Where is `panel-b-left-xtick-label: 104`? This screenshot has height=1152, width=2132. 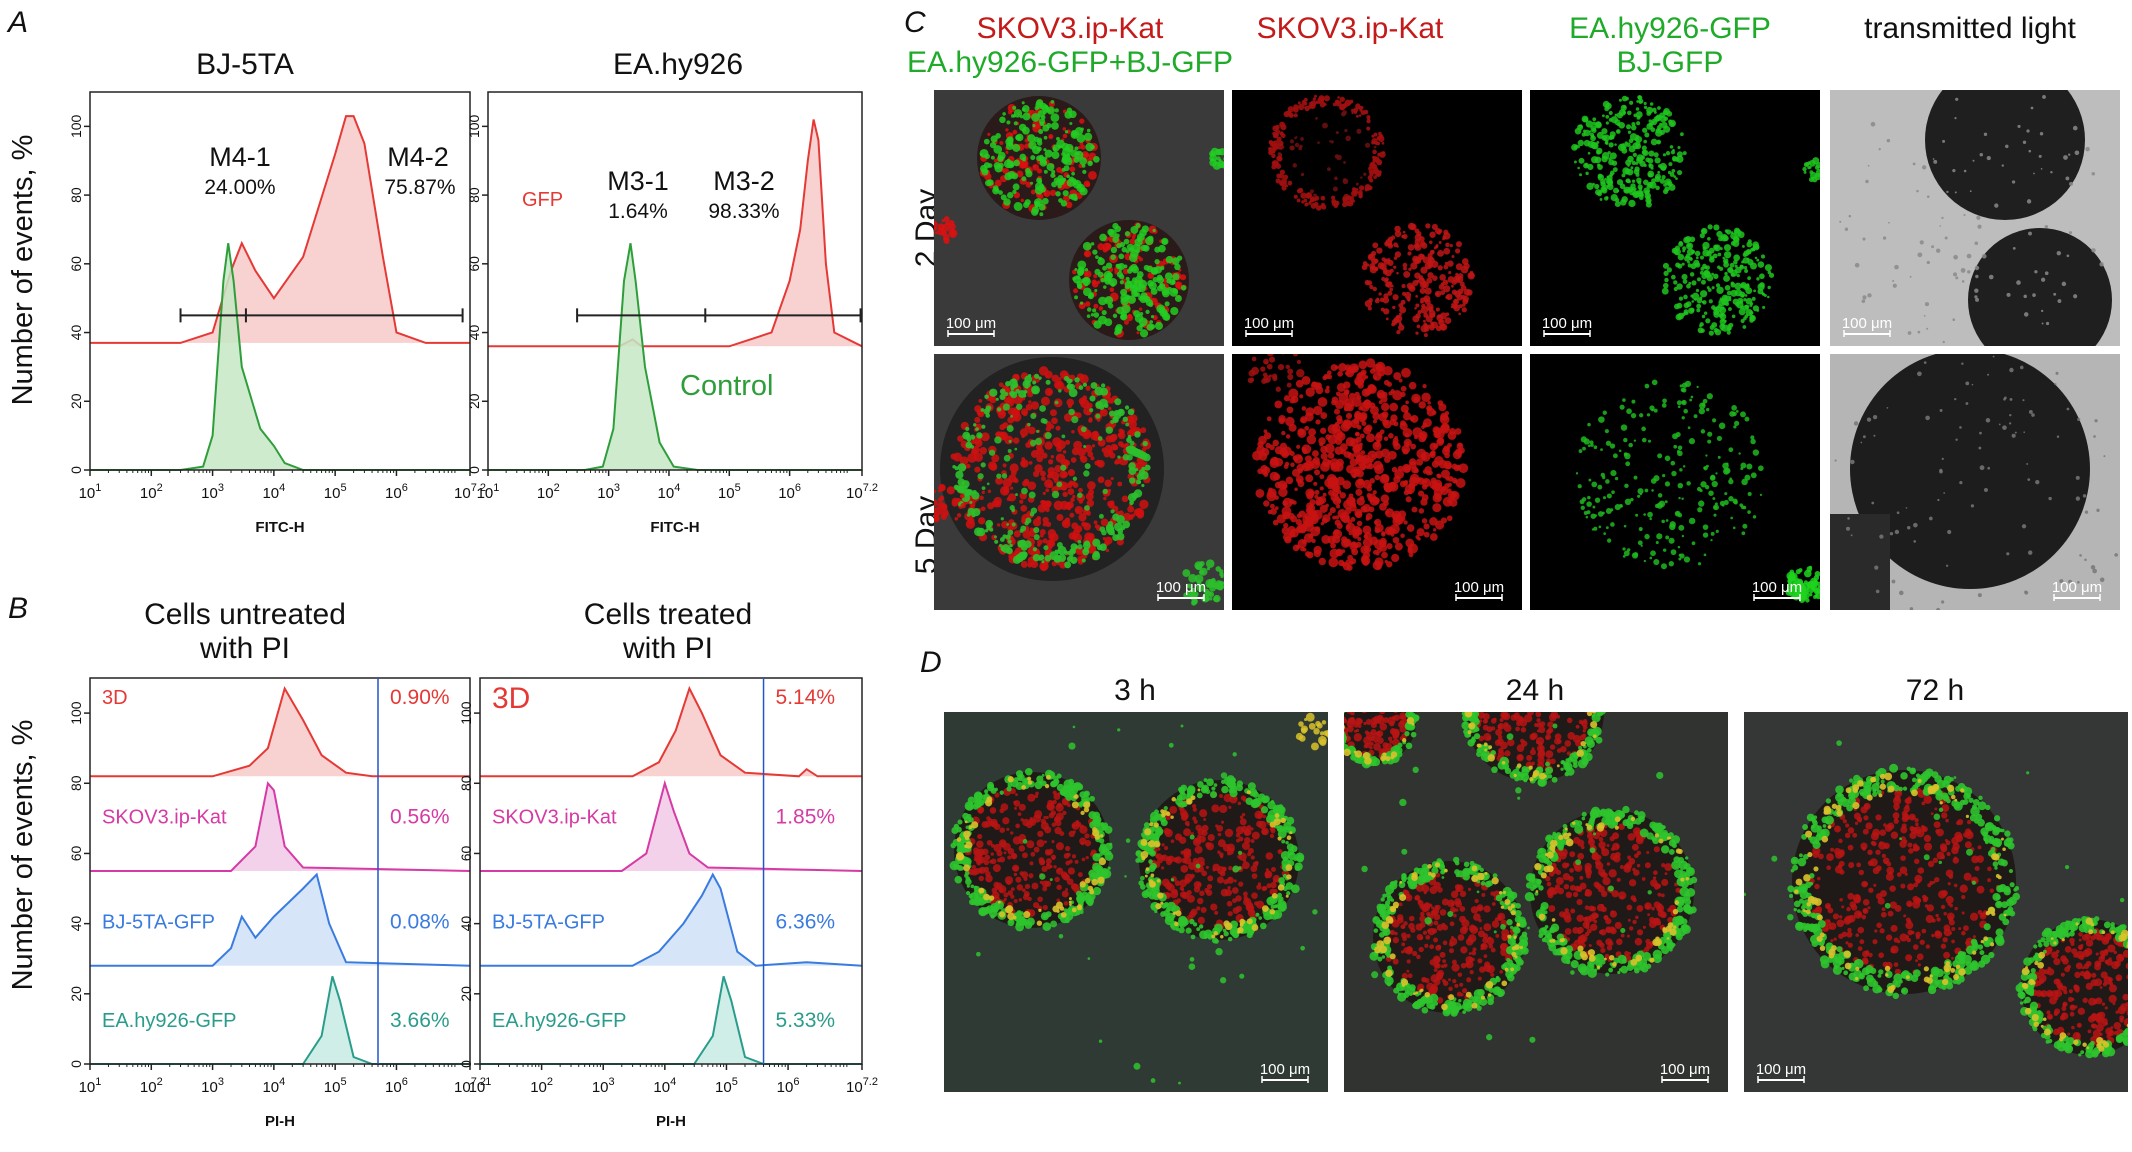
panel-b-left-xtick-label: 104 is located at coordinates (273, 1086).